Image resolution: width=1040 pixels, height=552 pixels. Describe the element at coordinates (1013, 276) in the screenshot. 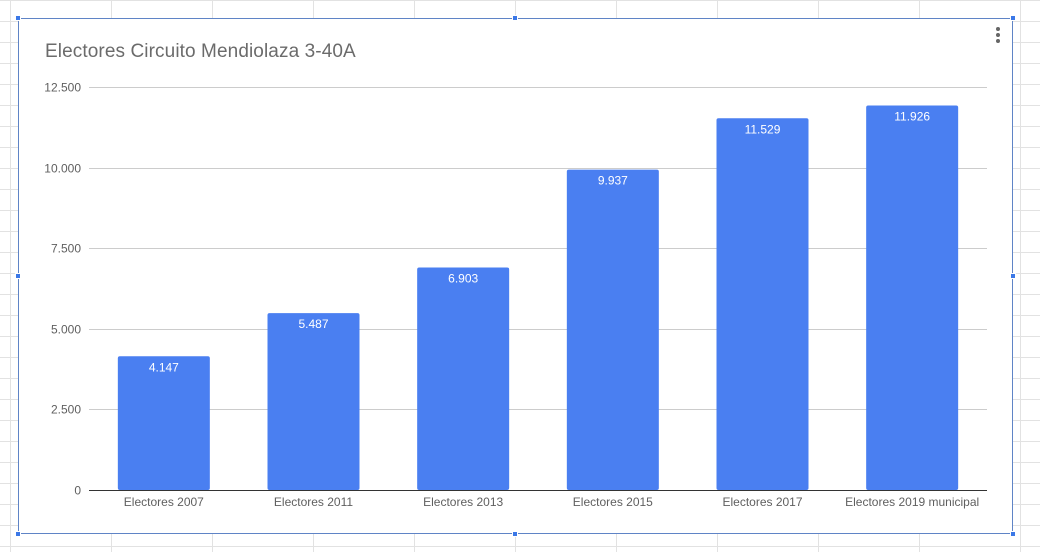

I see `resize-handle-middle-right` at that location.